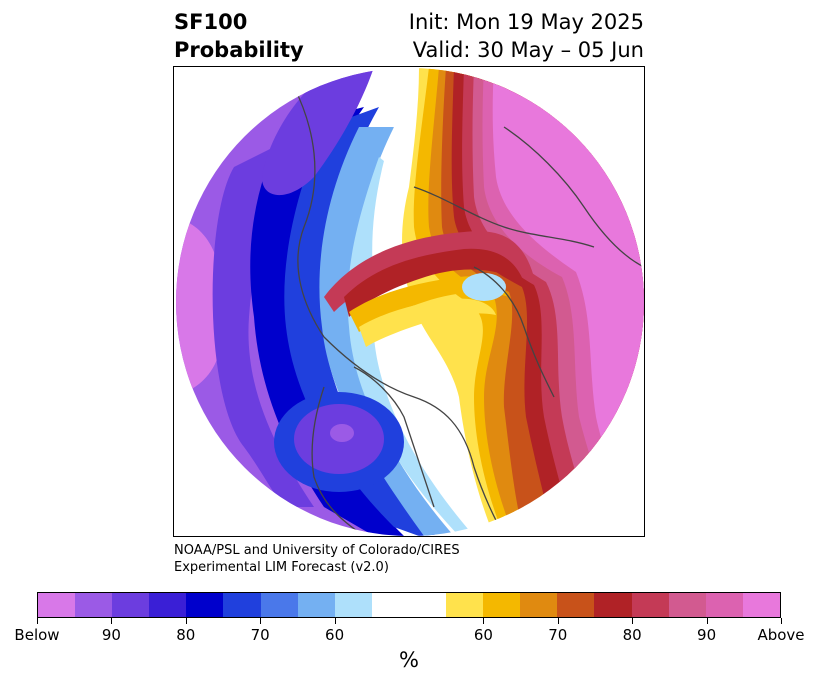 The height and width of the screenshot is (686, 819). What do you see at coordinates (526, 22) in the screenshot?
I see `init-date: Init: Mon 19 May 2025` at bounding box center [526, 22].